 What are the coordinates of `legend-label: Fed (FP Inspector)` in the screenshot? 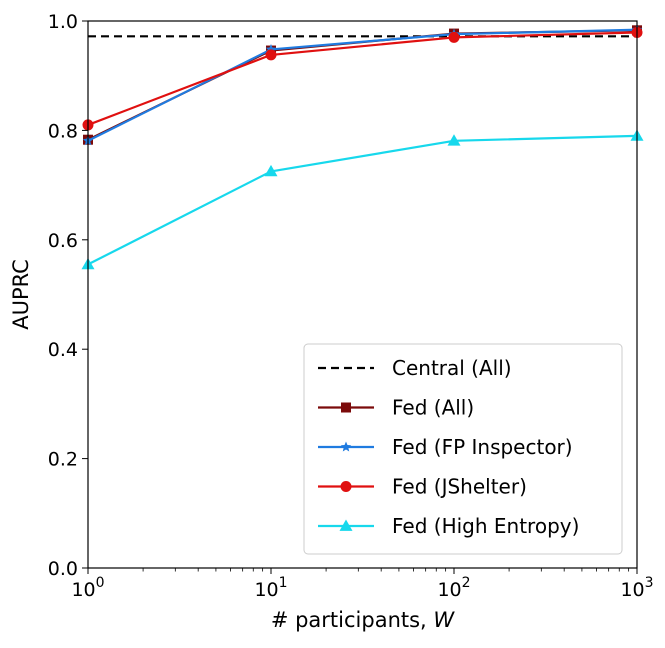 It's located at (482, 447).